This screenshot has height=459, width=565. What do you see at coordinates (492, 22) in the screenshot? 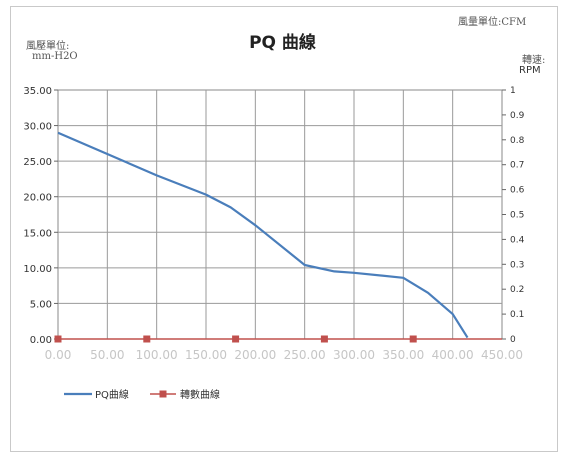
I see `flow-unit-label: 風量單位:CFM` at bounding box center [492, 22].